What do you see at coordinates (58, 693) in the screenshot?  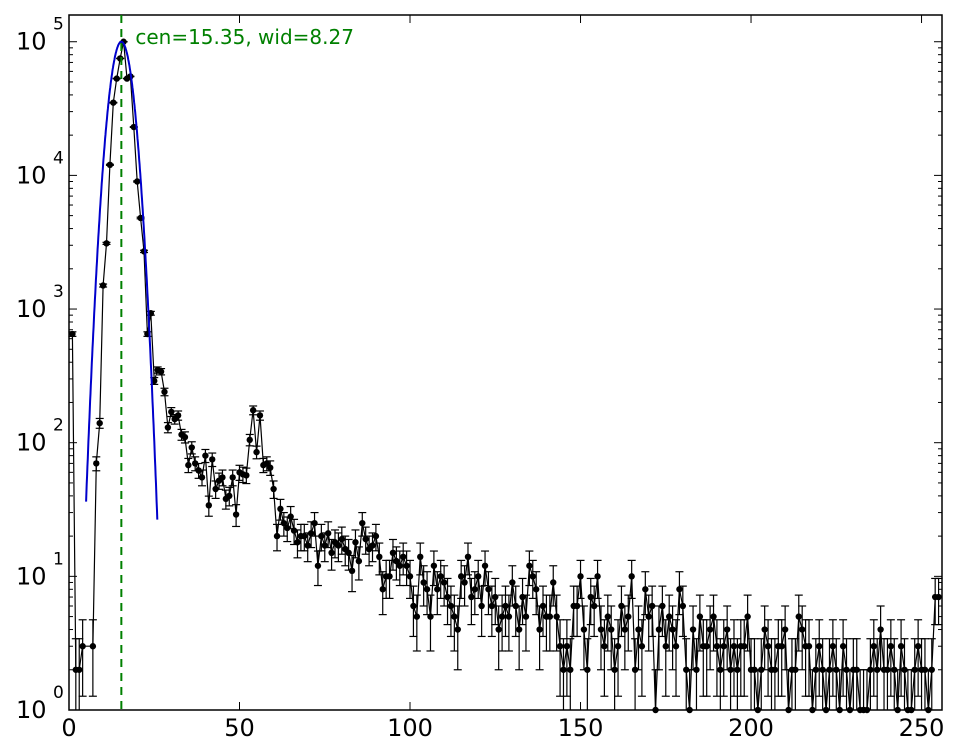 I see `y-tick-exponent: 0` at bounding box center [58, 693].